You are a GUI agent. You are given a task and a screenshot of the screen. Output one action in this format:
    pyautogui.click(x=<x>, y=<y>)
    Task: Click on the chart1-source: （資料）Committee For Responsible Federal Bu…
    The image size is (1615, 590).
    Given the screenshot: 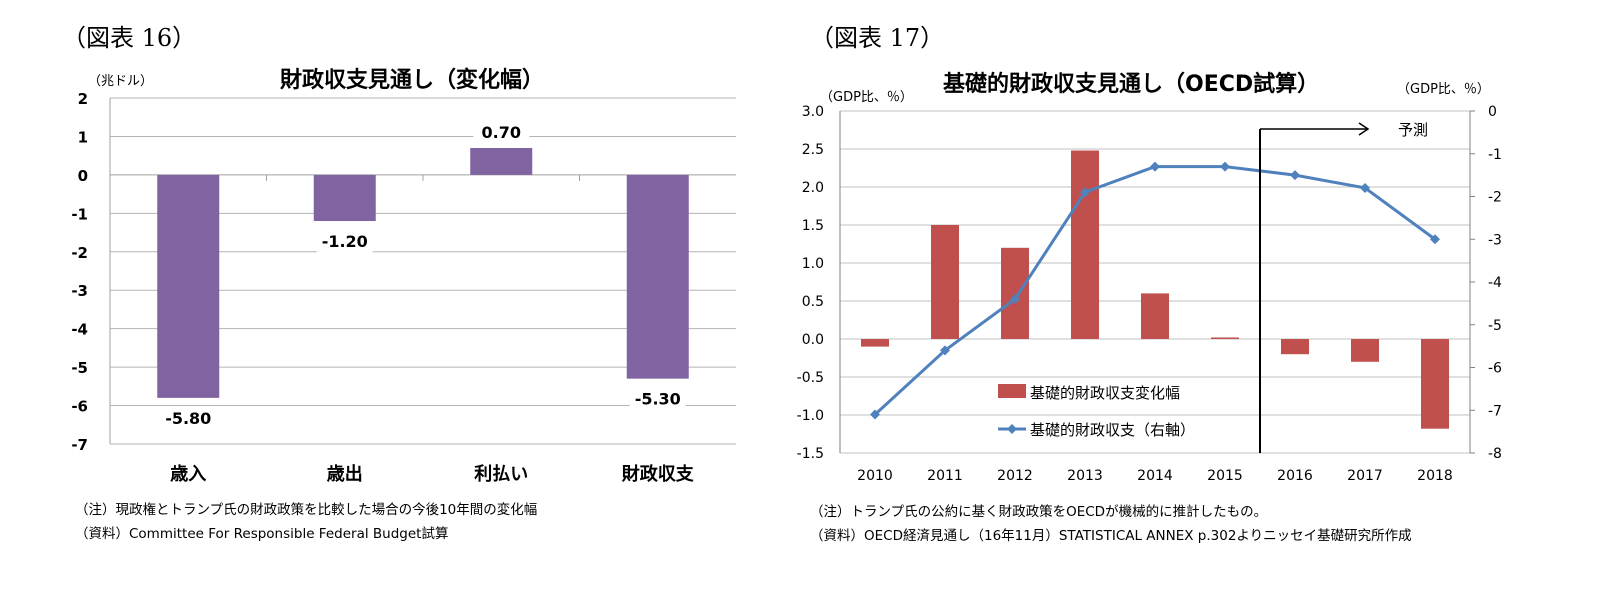 What is the action you would take?
    pyautogui.click(x=262, y=534)
    